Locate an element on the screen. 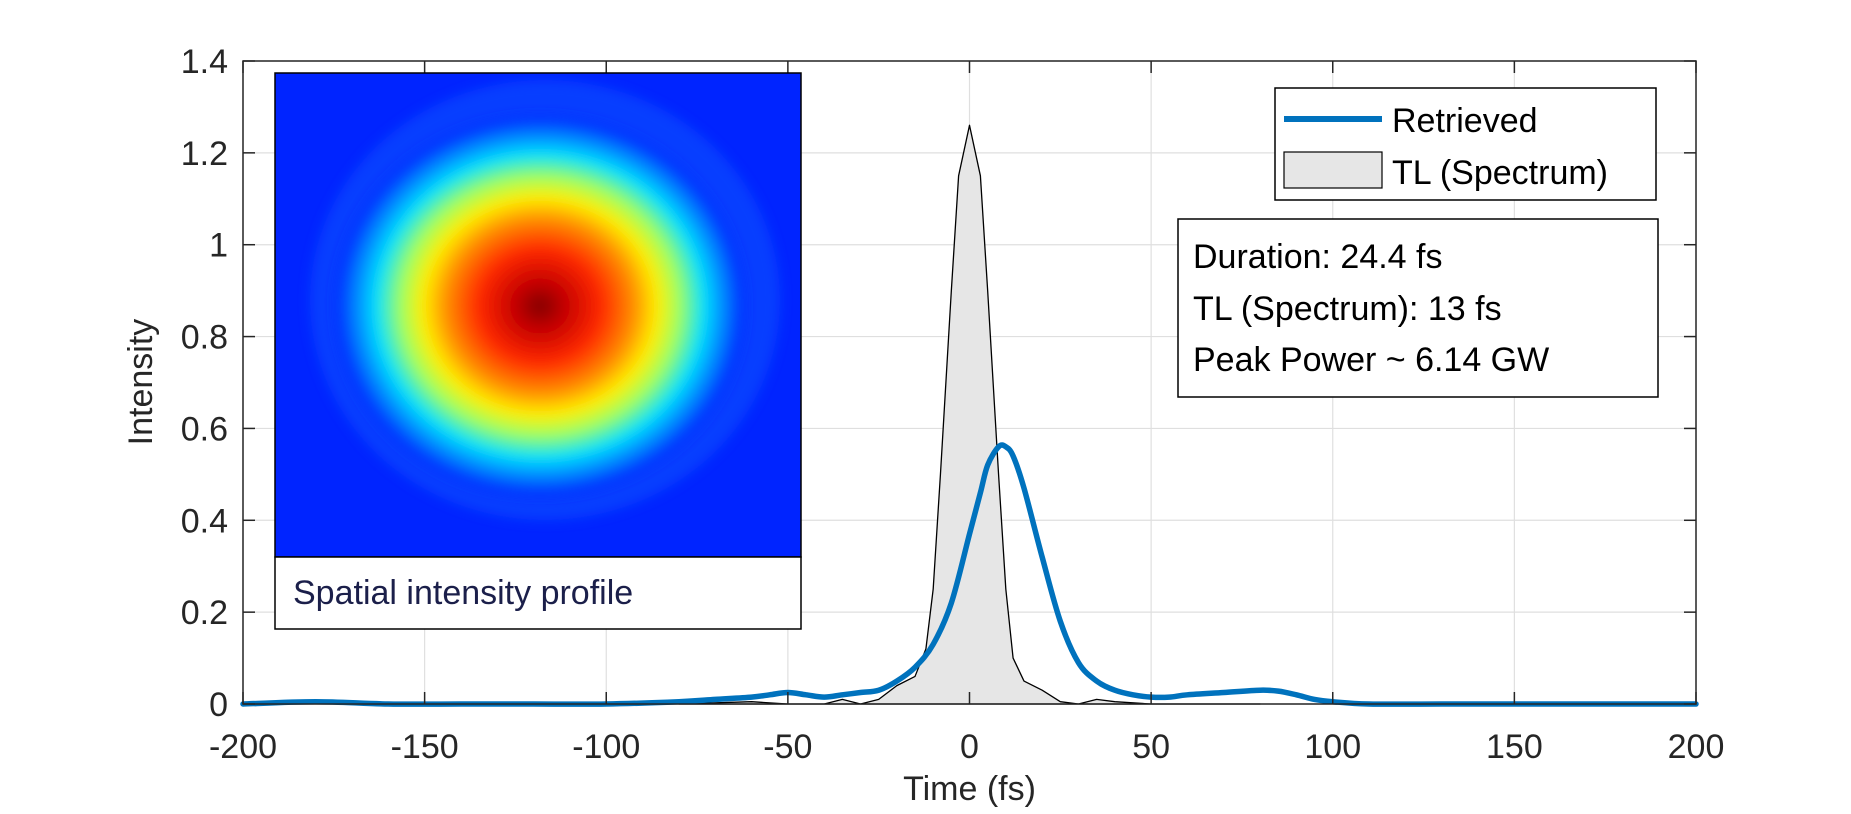  annotation-peak-power: Peak Power ~ 6.14 GW is located at coordinates (1371, 360).